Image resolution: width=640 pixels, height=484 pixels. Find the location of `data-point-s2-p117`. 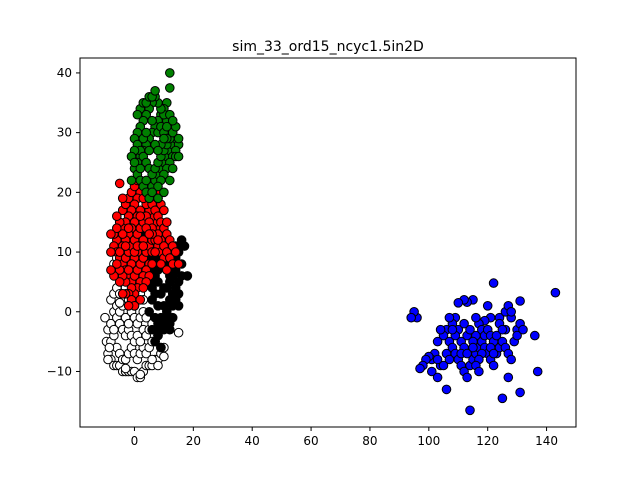

data-point-s2-p117 is located at coordinates (111, 234).